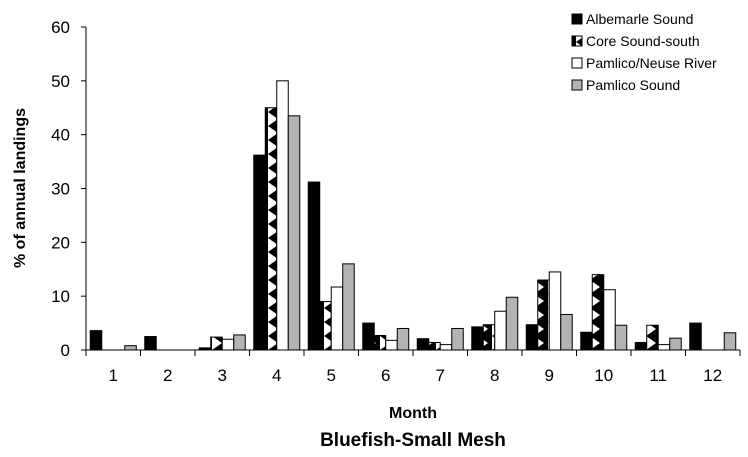  What do you see at coordinates (494, 375) in the screenshot?
I see `x-tick-label: 8` at bounding box center [494, 375].